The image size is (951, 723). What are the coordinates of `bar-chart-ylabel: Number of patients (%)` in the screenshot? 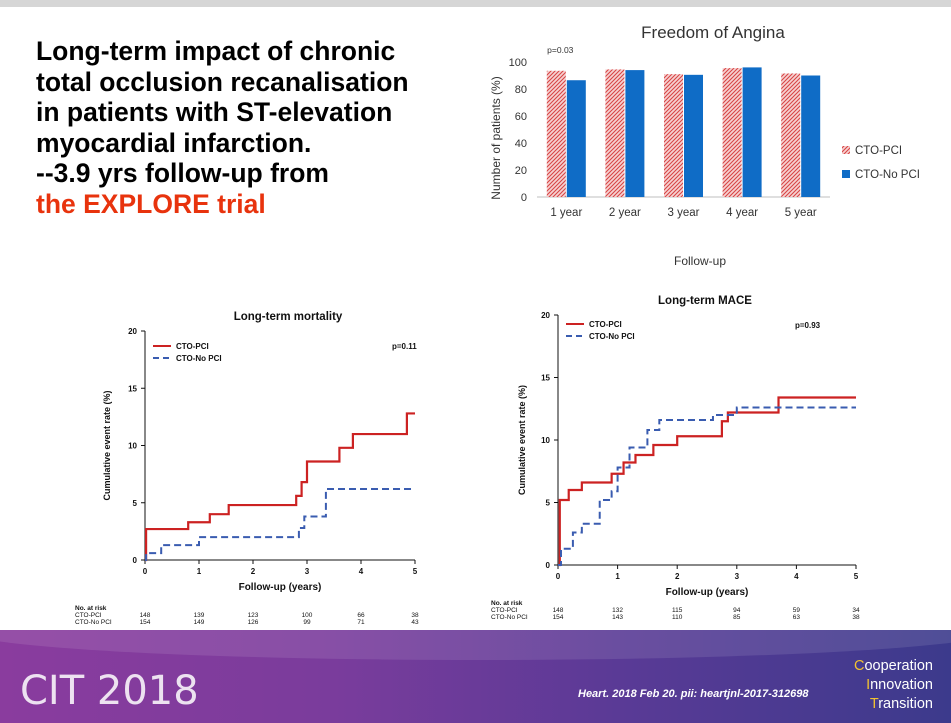 It's located at (496, 137).